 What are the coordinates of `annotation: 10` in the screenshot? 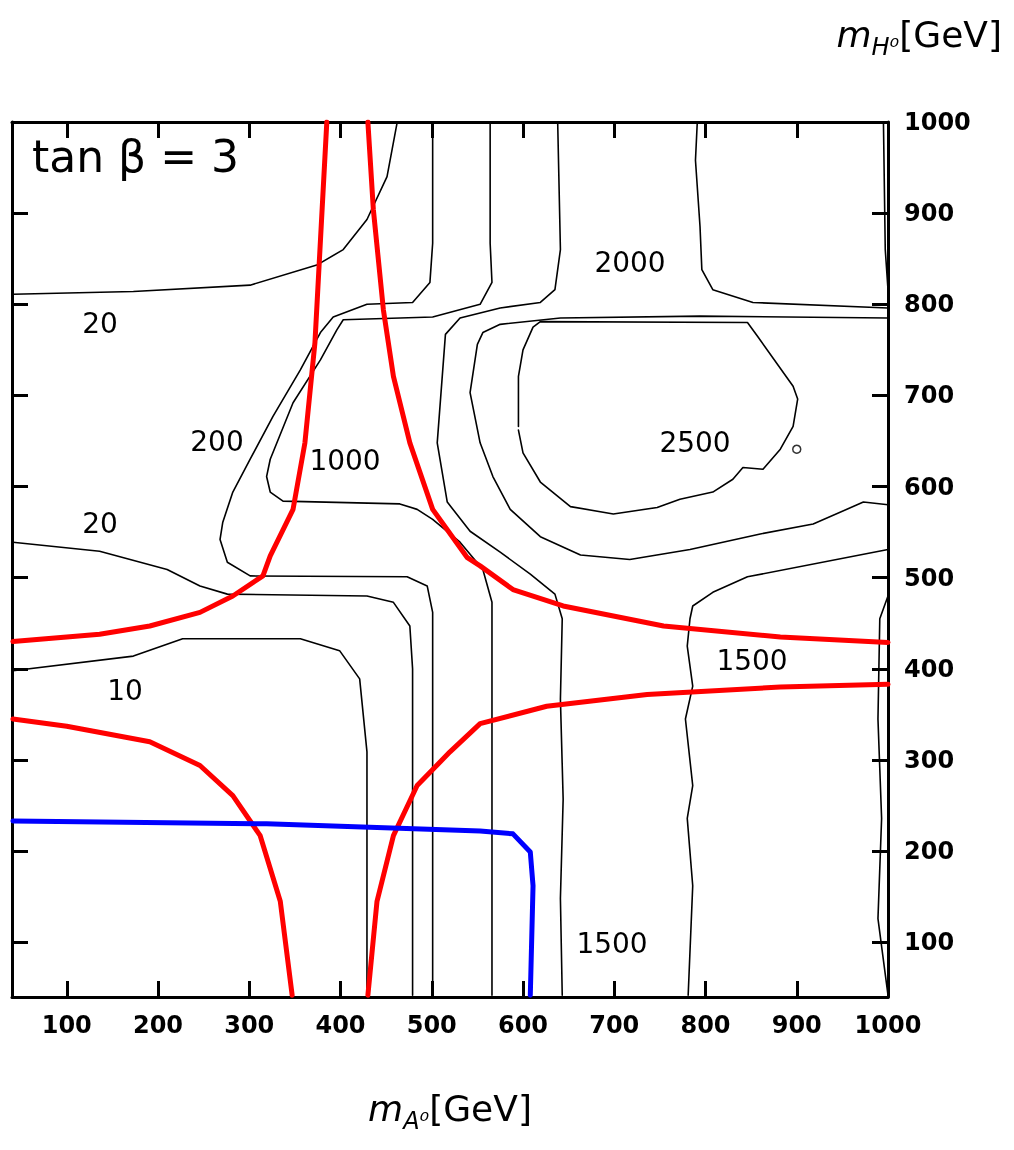 It's located at (125, 690).